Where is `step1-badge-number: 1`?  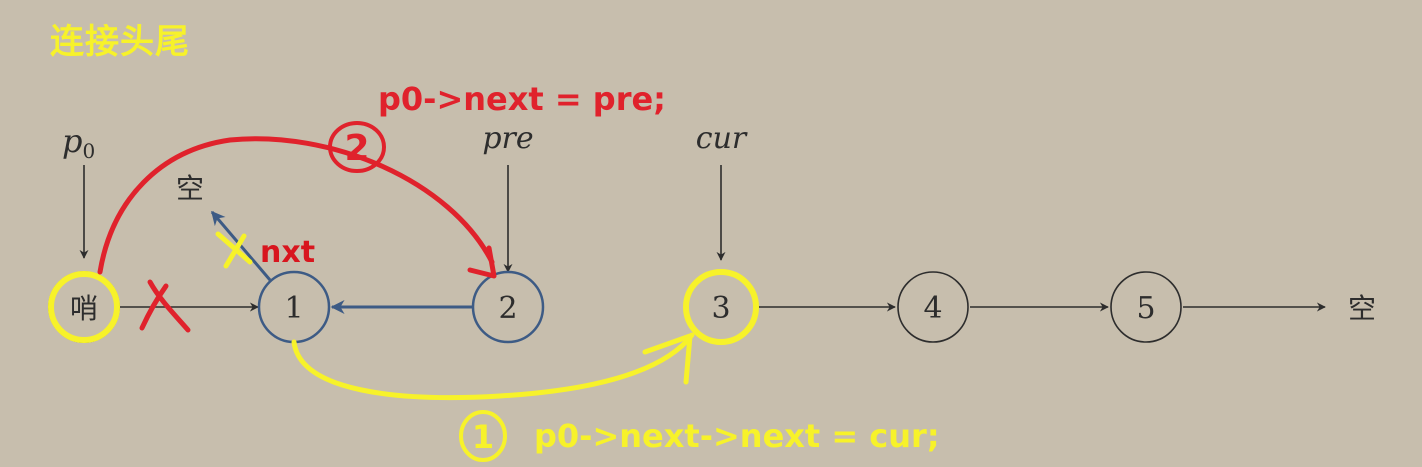 step1-badge-number: 1 is located at coordinates (483, 437).